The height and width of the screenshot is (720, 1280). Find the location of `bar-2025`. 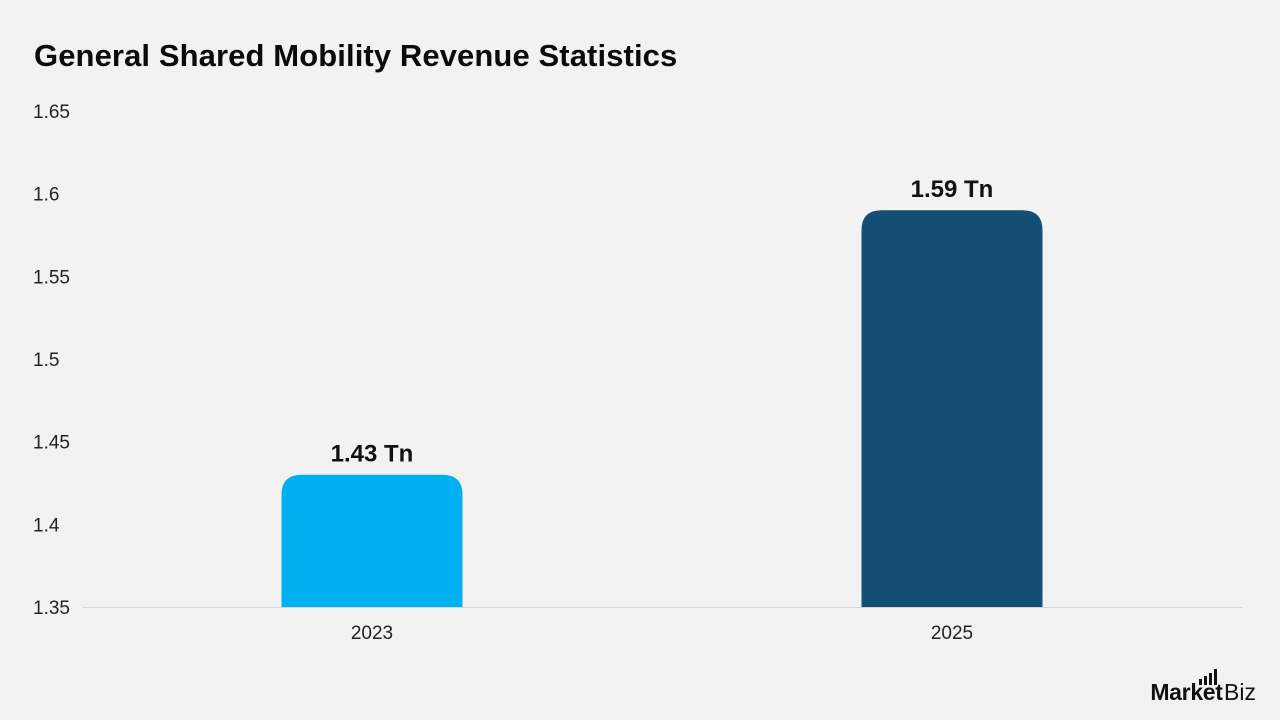

bar-2025 is located at coordinates (952, 408).